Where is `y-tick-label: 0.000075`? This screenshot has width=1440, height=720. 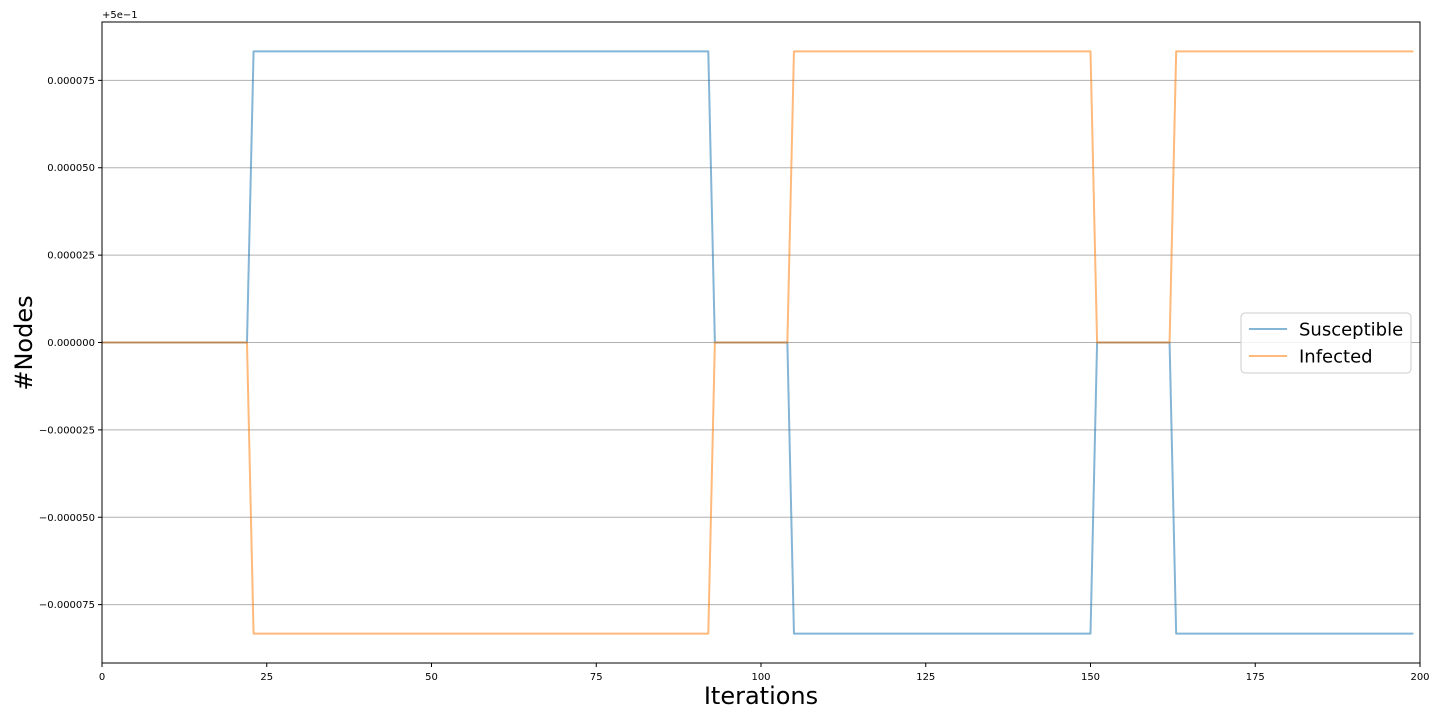 y-tick-label: 0.000075 is located at coordinates (71, 81).